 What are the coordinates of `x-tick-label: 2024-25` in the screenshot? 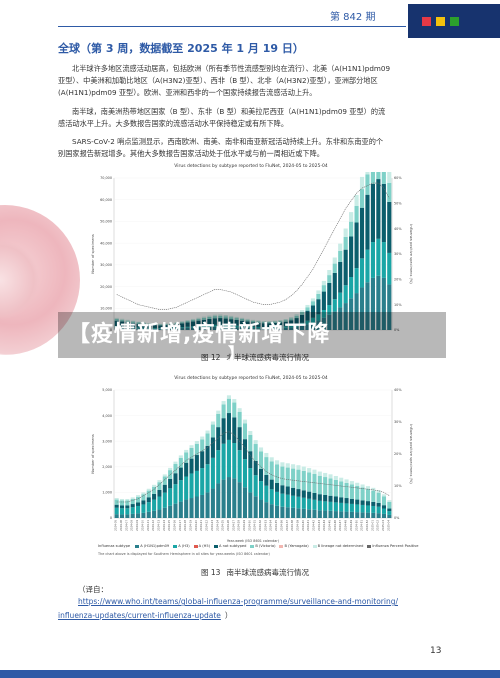 It's located at (223, 525).